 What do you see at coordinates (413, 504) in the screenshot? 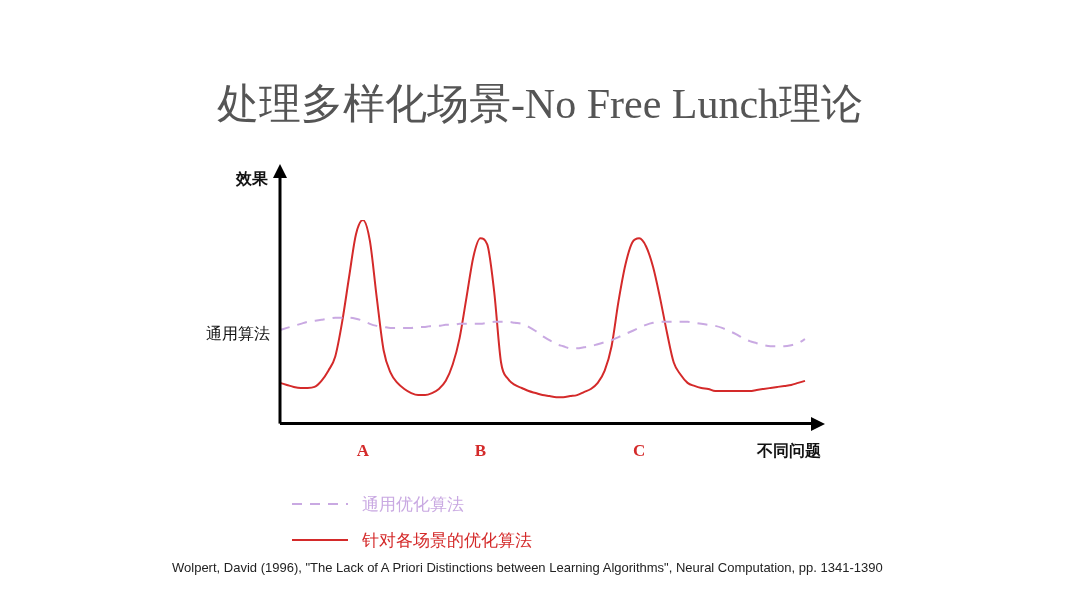
I see `legend-label: 通用优化算法` at bounding box center [413, 504].